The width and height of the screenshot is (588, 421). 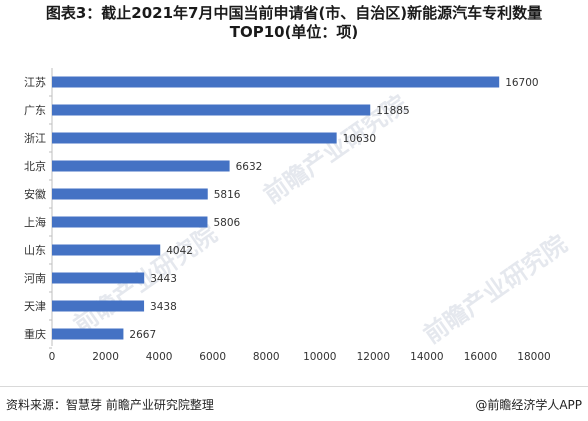 I want to click on footer-divider, so click(x=294, y=386).